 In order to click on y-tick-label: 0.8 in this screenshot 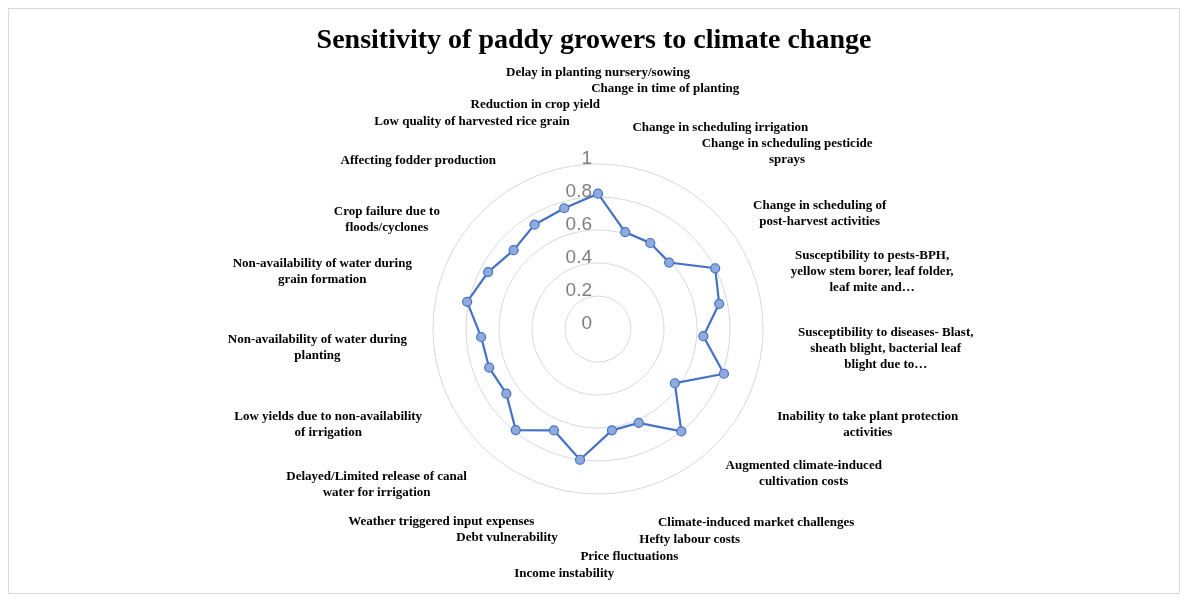, I will do `click(578, 190)`.